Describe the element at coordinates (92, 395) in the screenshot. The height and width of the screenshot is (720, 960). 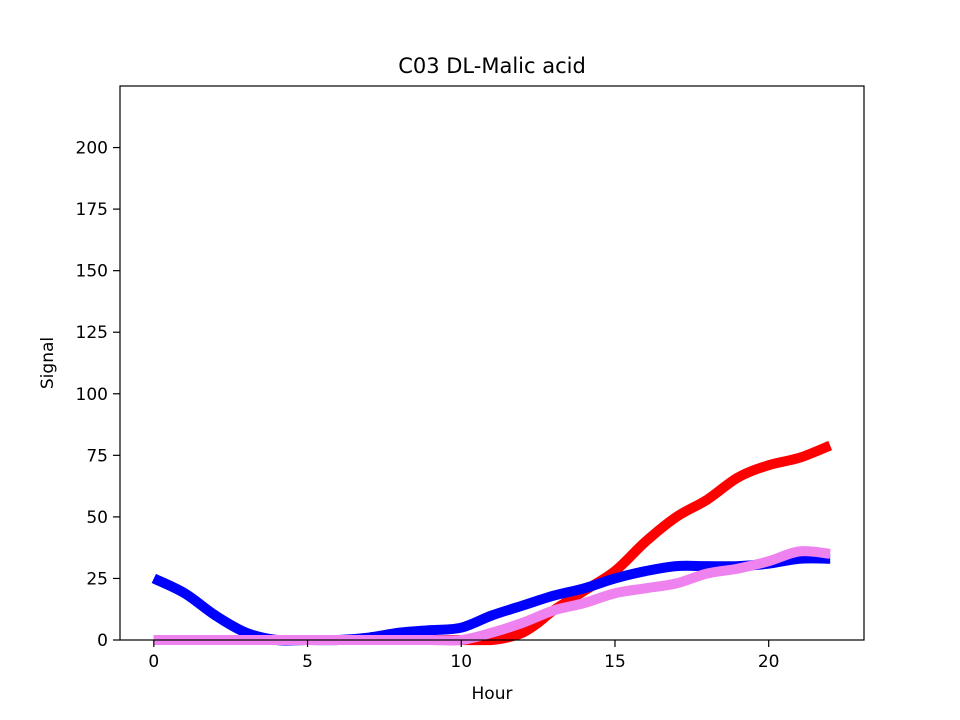
I see `y-tick-label: 100` at that location.